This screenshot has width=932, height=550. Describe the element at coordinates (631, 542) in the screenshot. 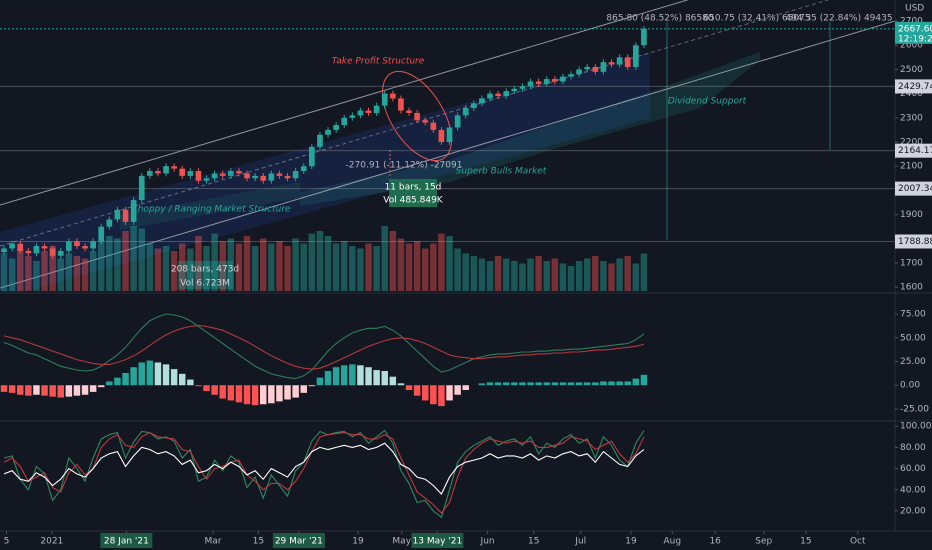

I see `x-tick-label: 19` at that location.